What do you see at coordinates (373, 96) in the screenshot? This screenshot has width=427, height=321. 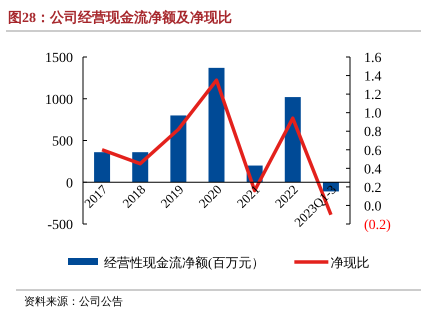 I see `y2-tick-label: 1.2` at bounding box center [373, 96].